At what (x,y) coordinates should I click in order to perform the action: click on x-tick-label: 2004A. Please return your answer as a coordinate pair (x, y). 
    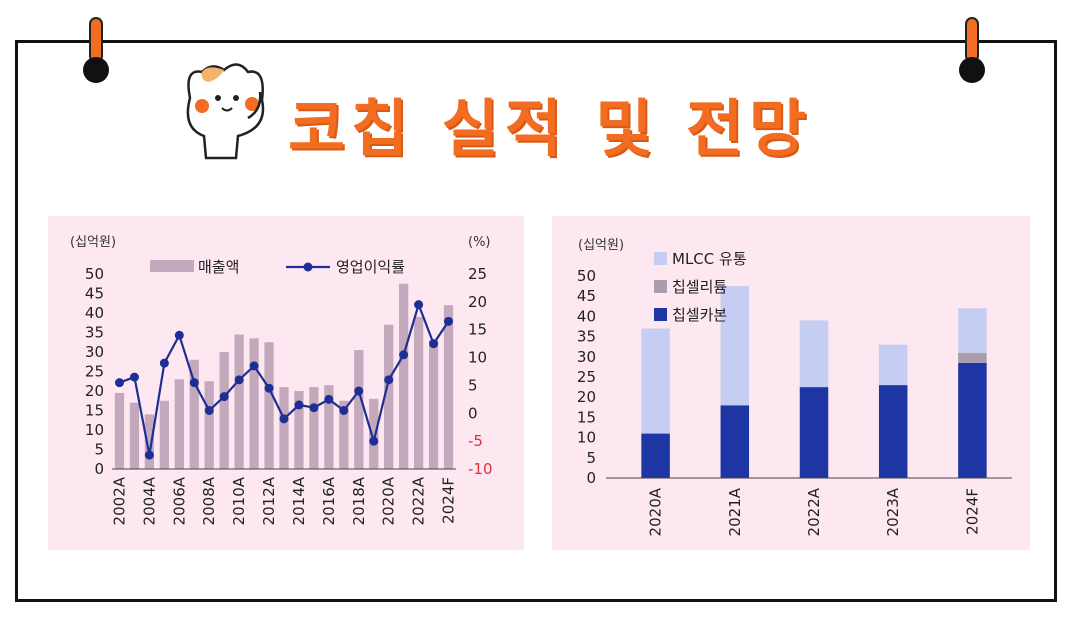
    Looking at the image, I should click on (149, 500).